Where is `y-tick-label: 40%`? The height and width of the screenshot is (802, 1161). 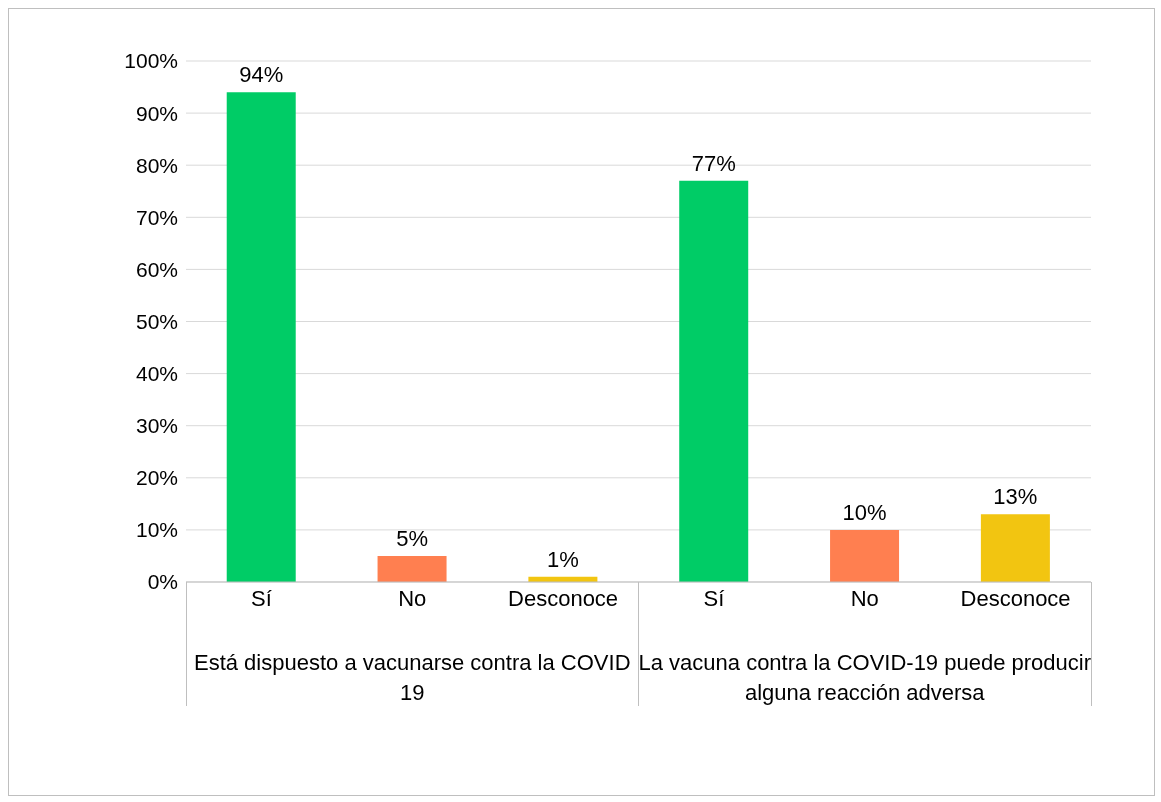
y-tick-label: 40% is located at coordinates (156, 374).